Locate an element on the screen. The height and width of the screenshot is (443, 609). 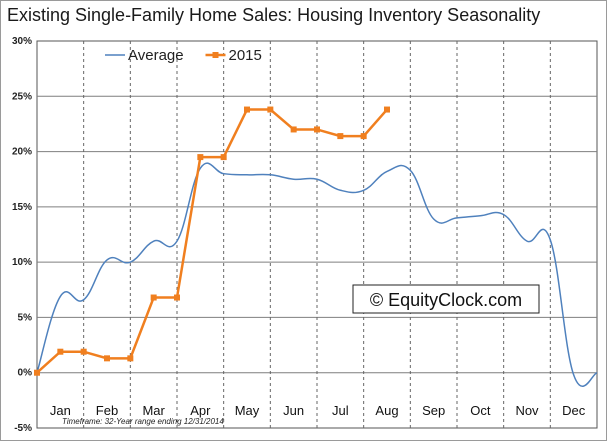
x-tick-label: Jun is located at coordinates (293, 410).